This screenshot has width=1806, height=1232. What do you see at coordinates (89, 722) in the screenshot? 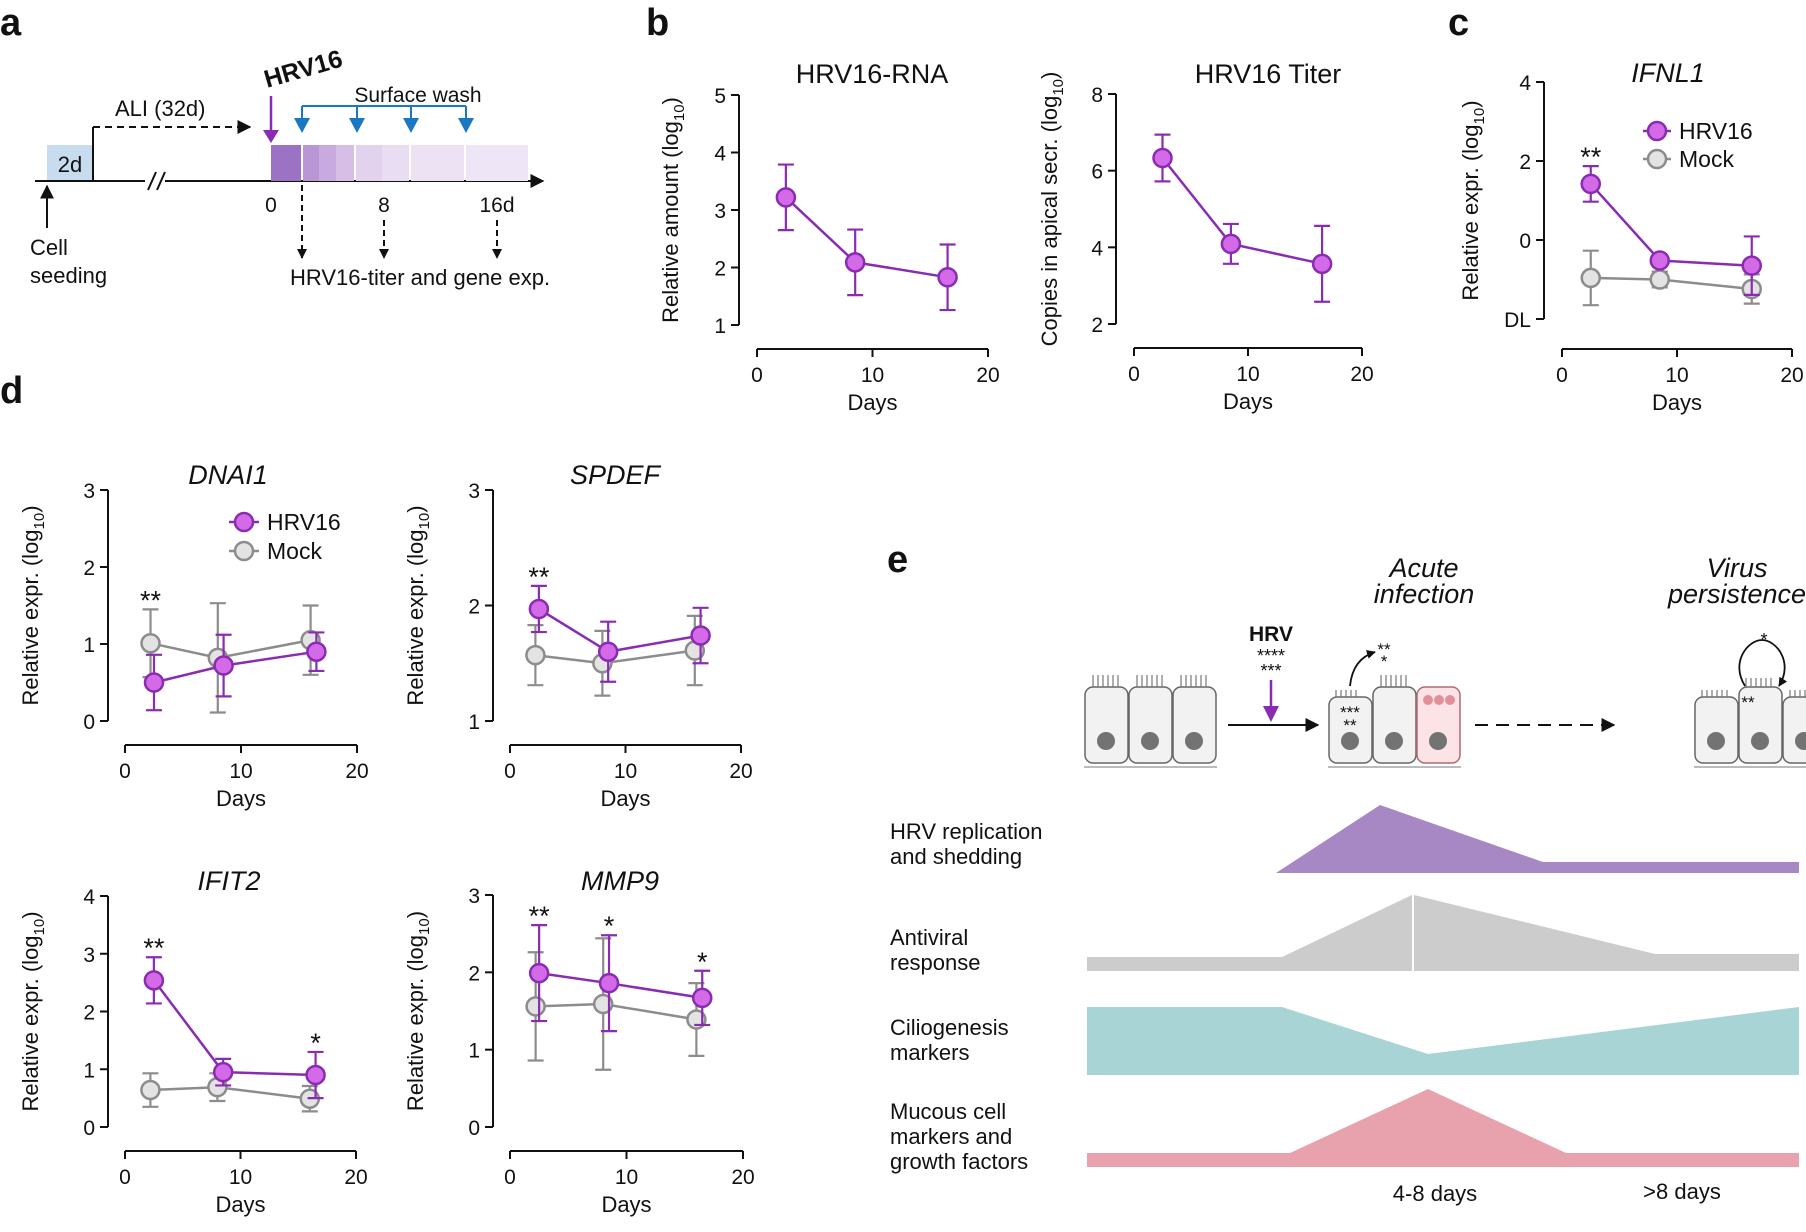
I see `y-tick-label: 0` at bounding box center [89, 722].